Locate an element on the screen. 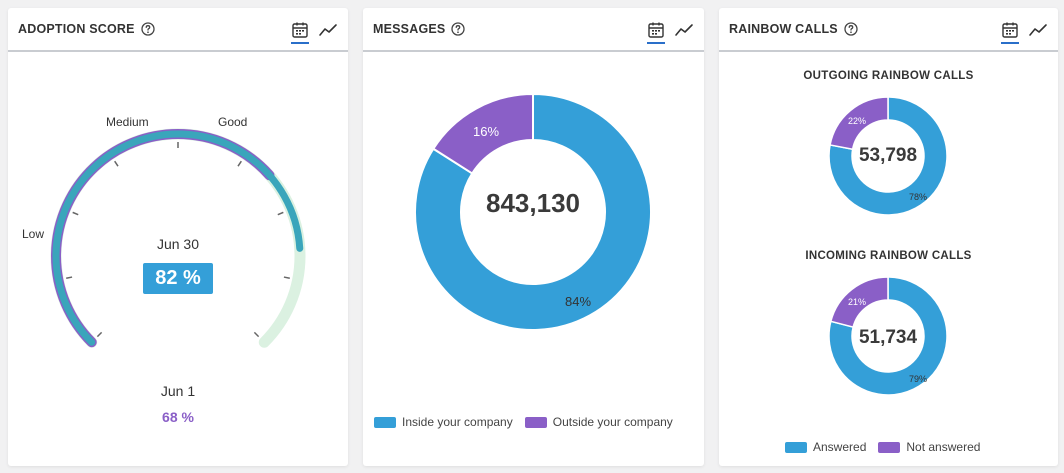  legend-label-inside: Inside your company is located at coordinates (457, 422).